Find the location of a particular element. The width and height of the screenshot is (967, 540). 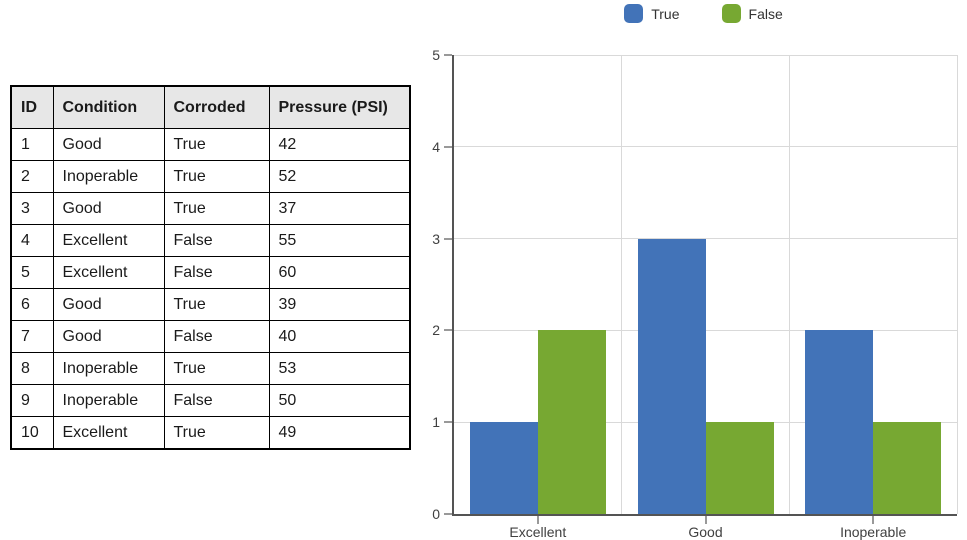

cell-pressure: 42 is located at coordinates (339, 144).